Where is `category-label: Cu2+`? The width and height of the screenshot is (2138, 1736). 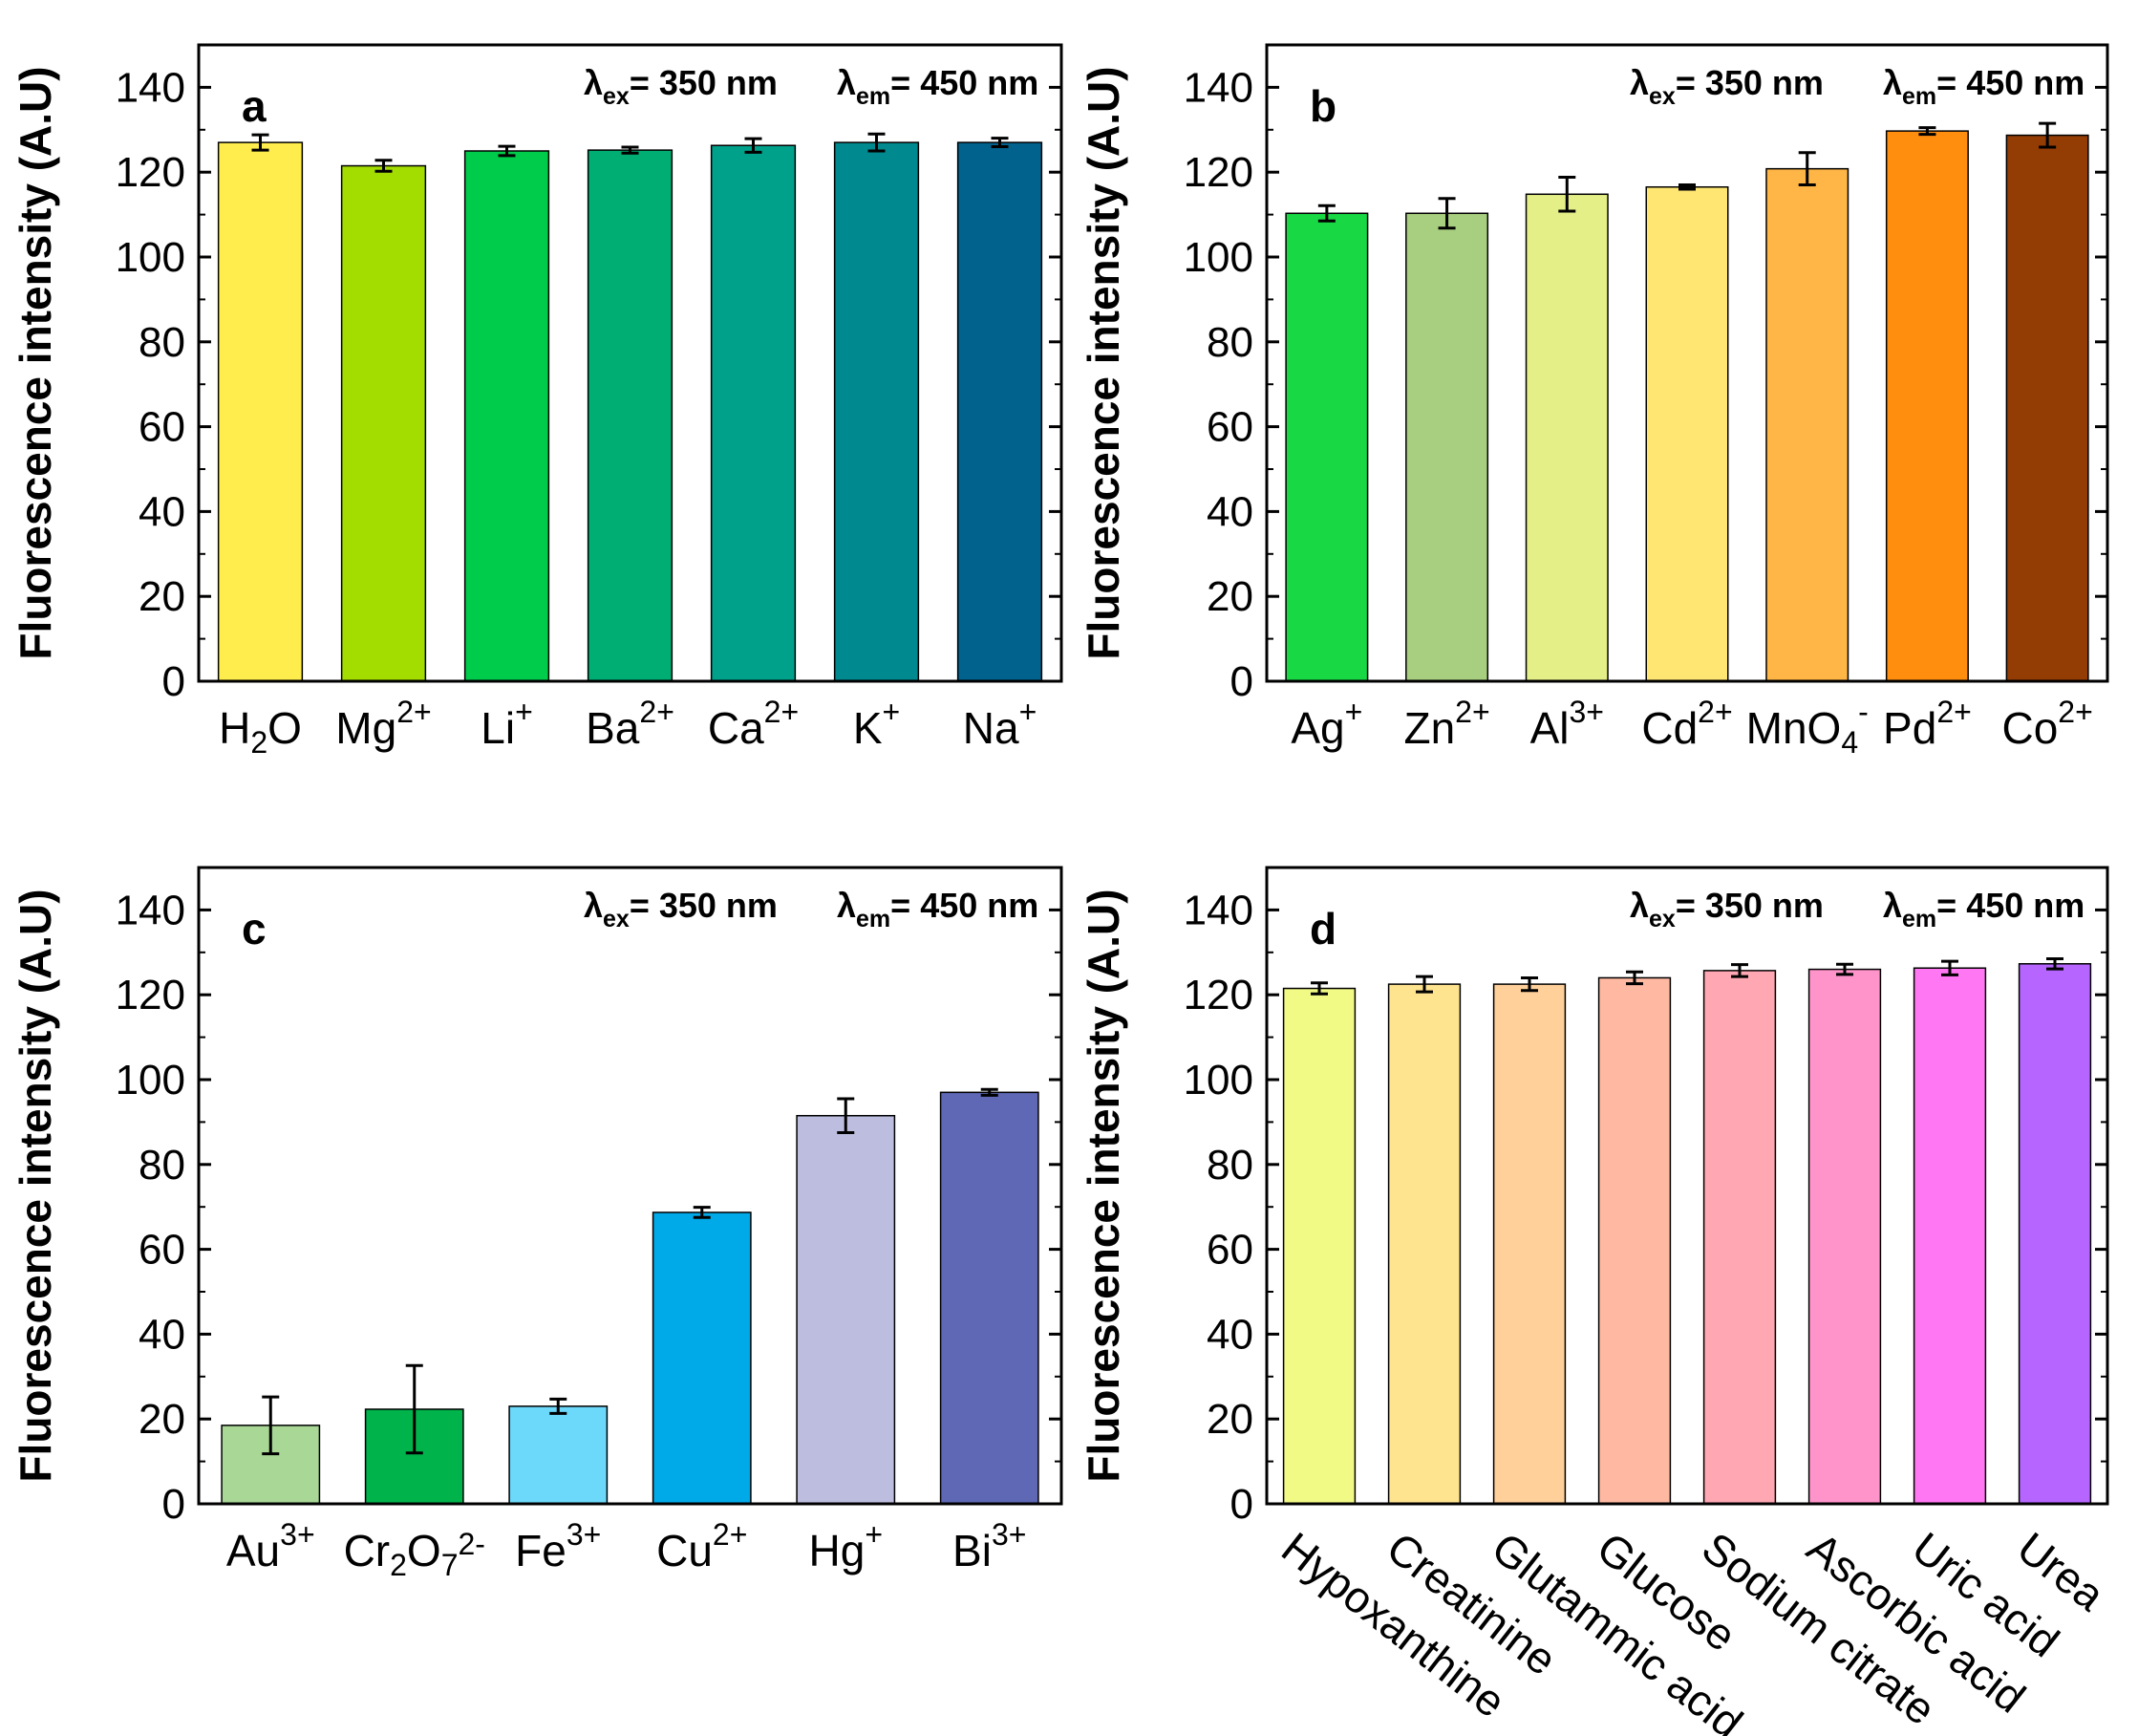
category-label: Cu2+ is located at coordinates (702, 1546).